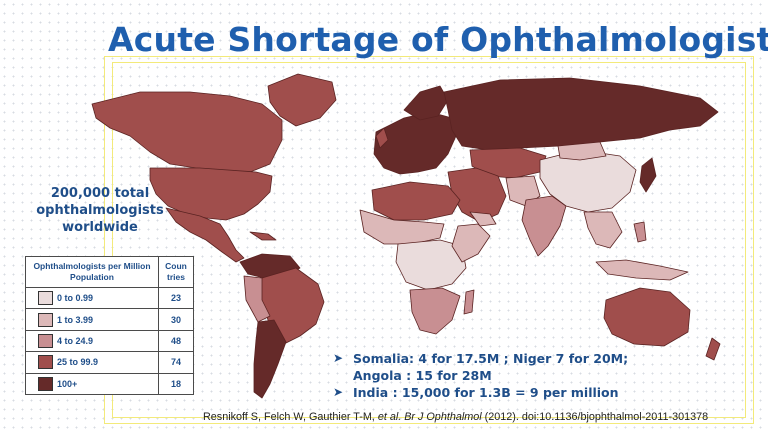 This screenshot has width=768, height=434. I want to click on legend-row: 4 to 24.9 48, so click(109, 341).